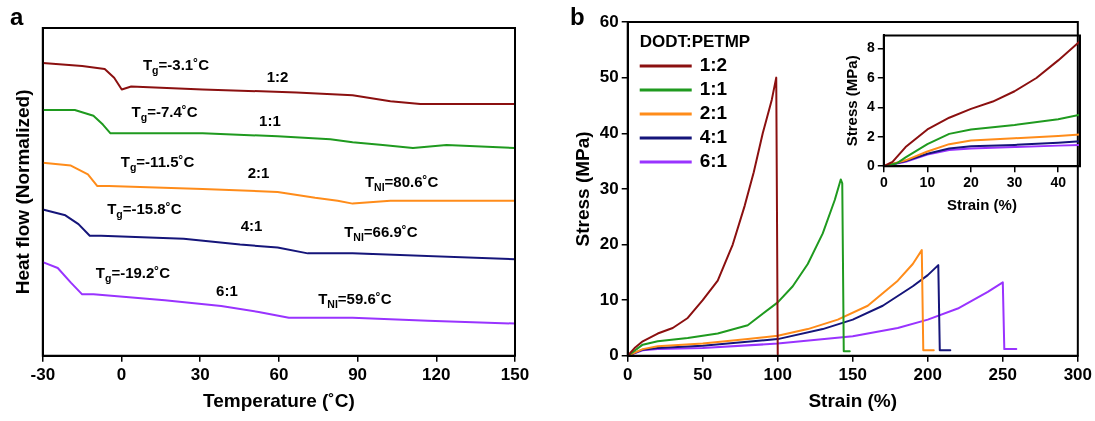  Describe the element at coordinates (777, 374) in the screenshot. I see `x-tick-label: 100` at that location.